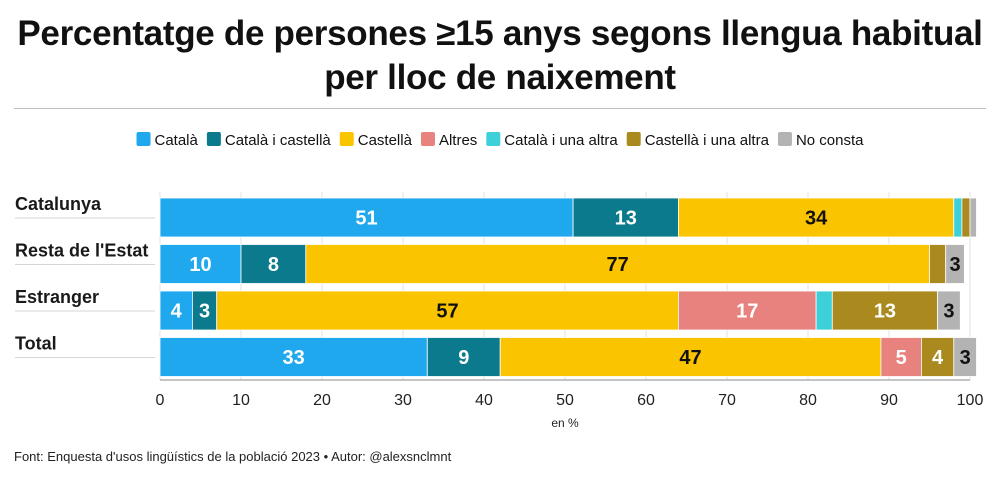 Image resolution: width=1000 pixels, height=478 pixels. What do you see at coordinates (177, 140) in the screenshot?
I see `legend-label-0: Català` at bounding box center [177, 140].